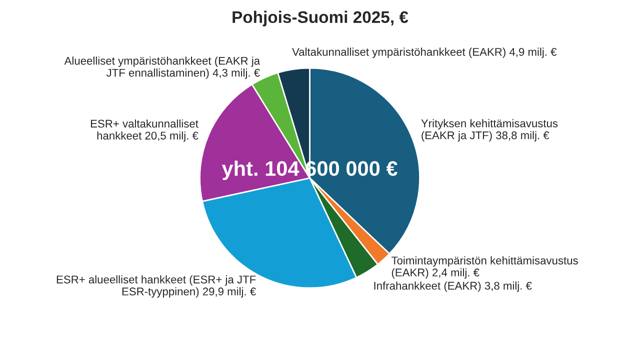 The image size is (640, 360). I want to click on slice-label: Valtakunnalliset ympäristöhankkeet (EAKR) 4,9 milj. €, so click(424, 53).